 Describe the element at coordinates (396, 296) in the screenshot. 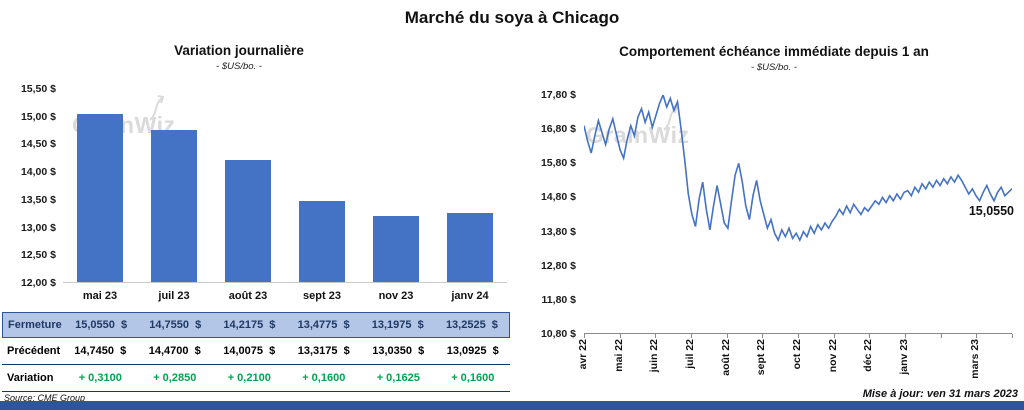

I see `bar-x-category: nov 23` at that location.